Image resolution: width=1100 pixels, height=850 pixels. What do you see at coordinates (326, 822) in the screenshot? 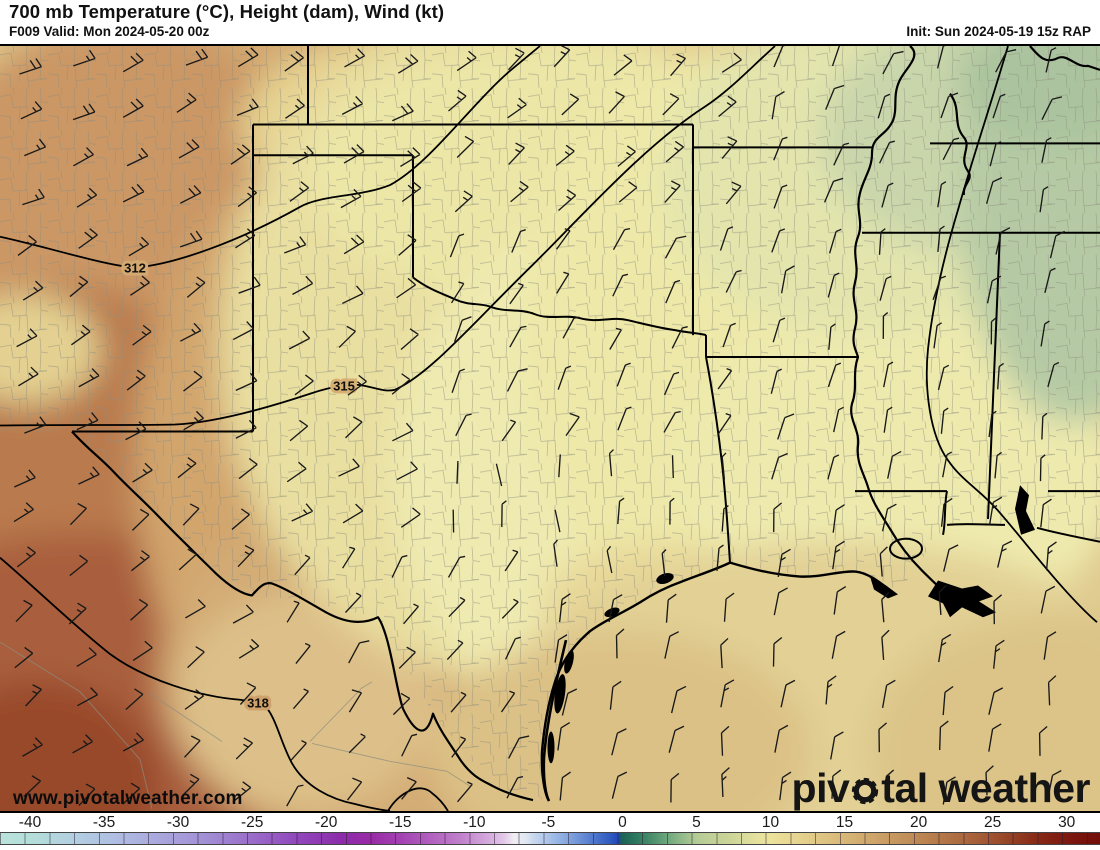
I see `colorbar-tick-label: -20` at bounding box center [326, 822].